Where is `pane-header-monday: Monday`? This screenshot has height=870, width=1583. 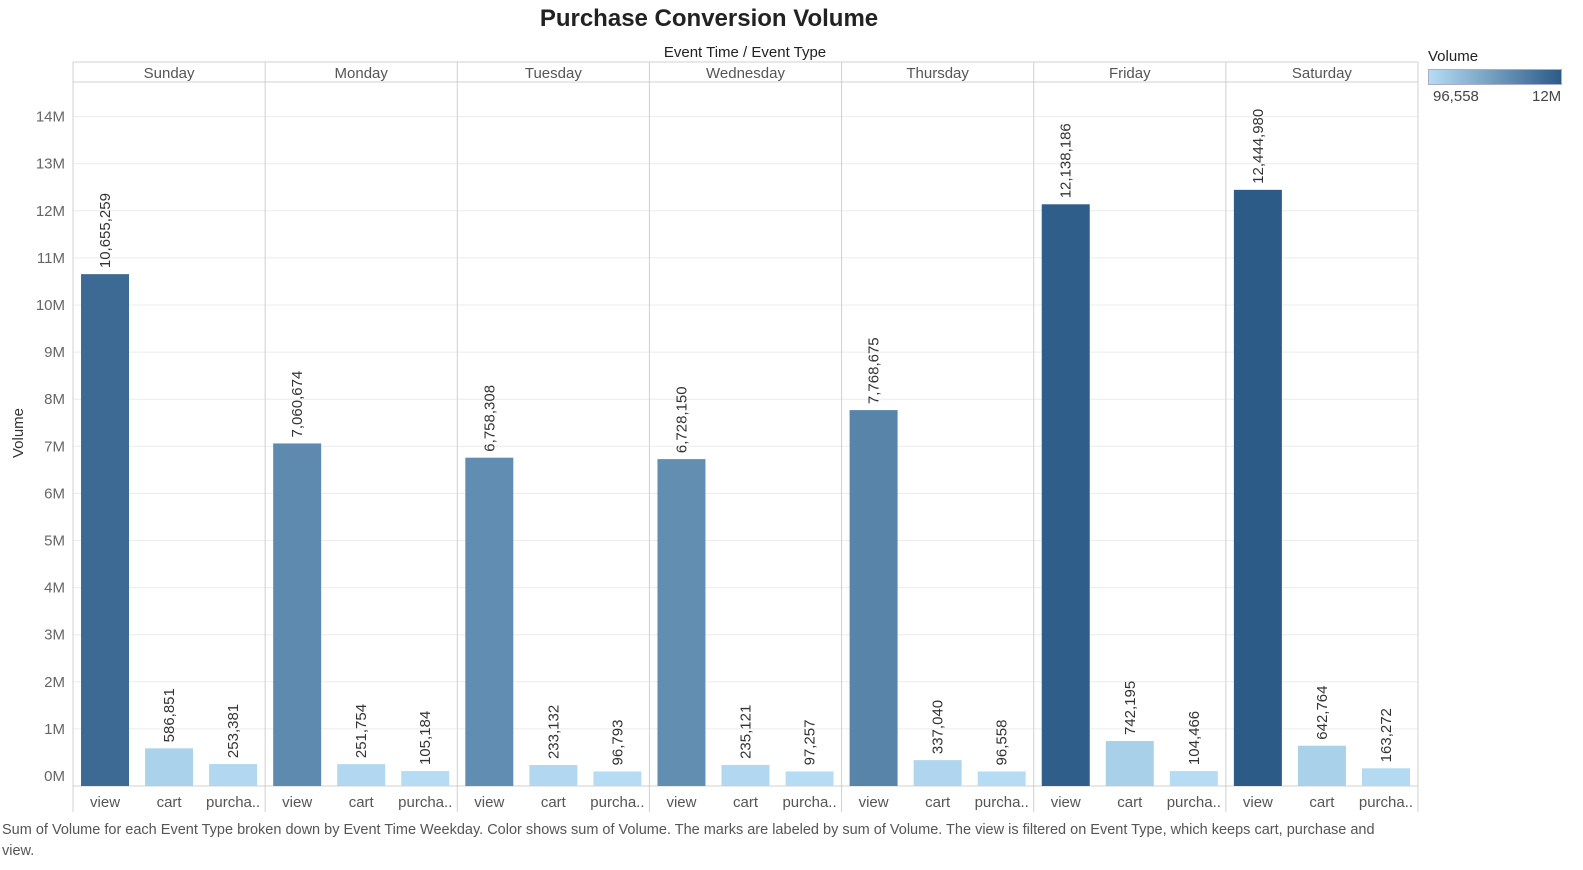
pane-header-monday: Monday is located at coordinates (362, 73).